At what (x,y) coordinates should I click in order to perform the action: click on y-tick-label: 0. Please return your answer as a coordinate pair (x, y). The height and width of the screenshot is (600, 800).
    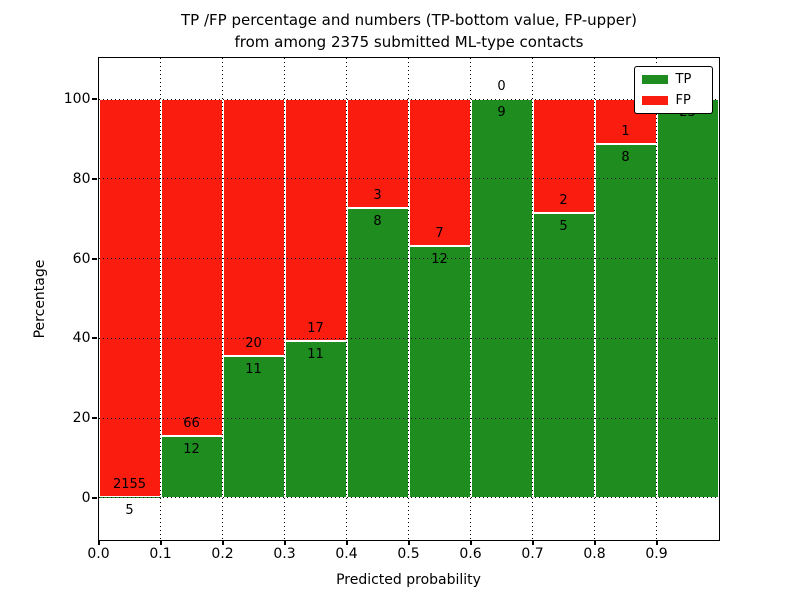
    Looking at the image, I should click on (86, 497).